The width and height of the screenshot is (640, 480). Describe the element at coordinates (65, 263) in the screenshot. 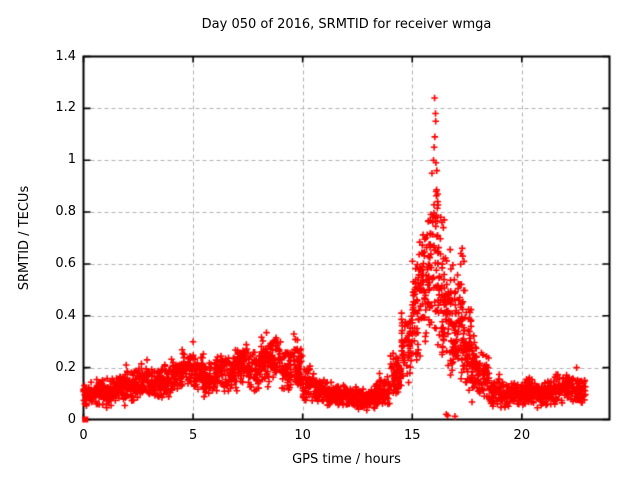

I see `y-tick-label: 0.6` at that location.